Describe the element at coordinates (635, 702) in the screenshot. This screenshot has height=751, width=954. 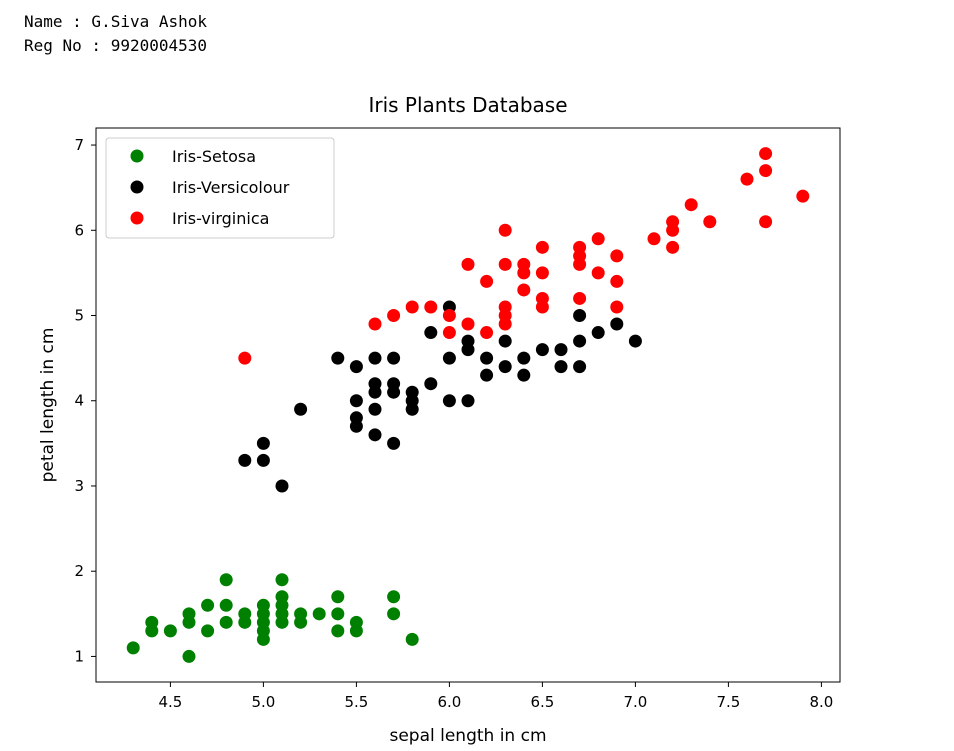
I see `x-tick-label: 7.0` at that location.